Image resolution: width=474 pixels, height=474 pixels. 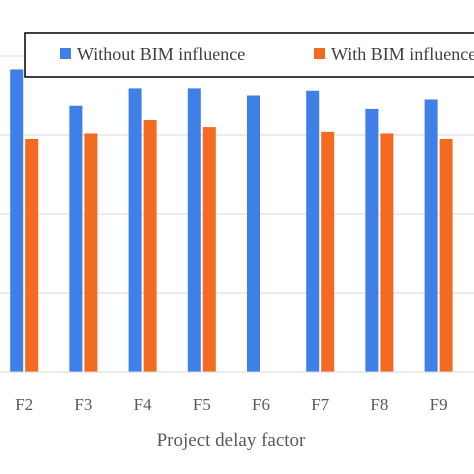 What do you see at coordinates (379, 404) in the screenshot?
I see `x-tick-label-f8: F8` at bounding box center [379, 404].